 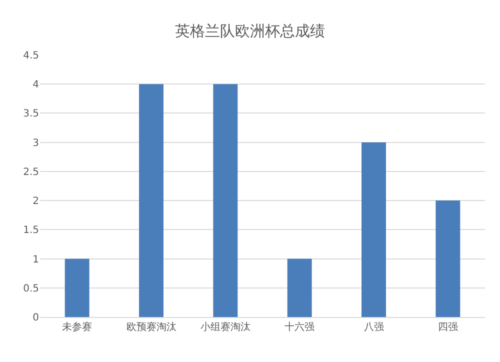 What do you see at coordinates (374, 327) in the screenshot?
I see `x-tick-label: 八强` at bounding box center [374, 327].